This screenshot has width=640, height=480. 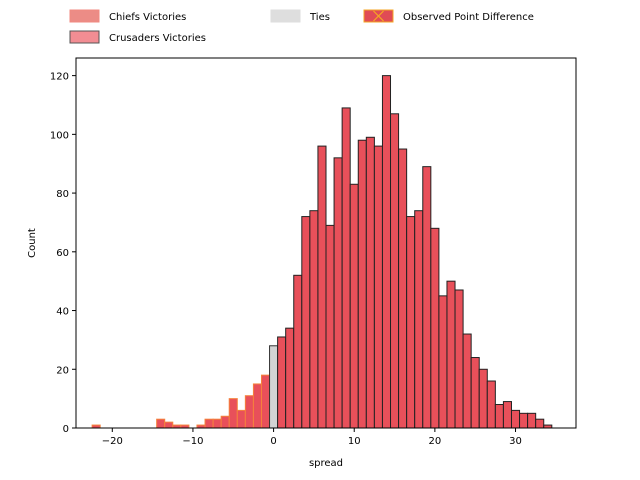 What do you see at coordinates (233, 413) in the screenshot?
I see `bar-chiefs-victories--5` at bounding box center [233, 413].